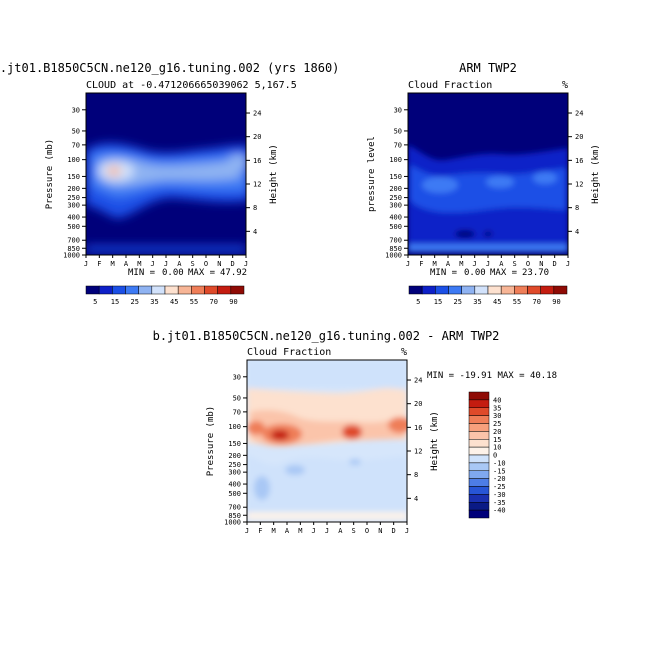 The width and height of the screenshot is (654, 654). What do you see at coordinates (142, 273) in the screenshot?
I see `panel-model-min-label: MIN =` at bounding box center [142, 273].